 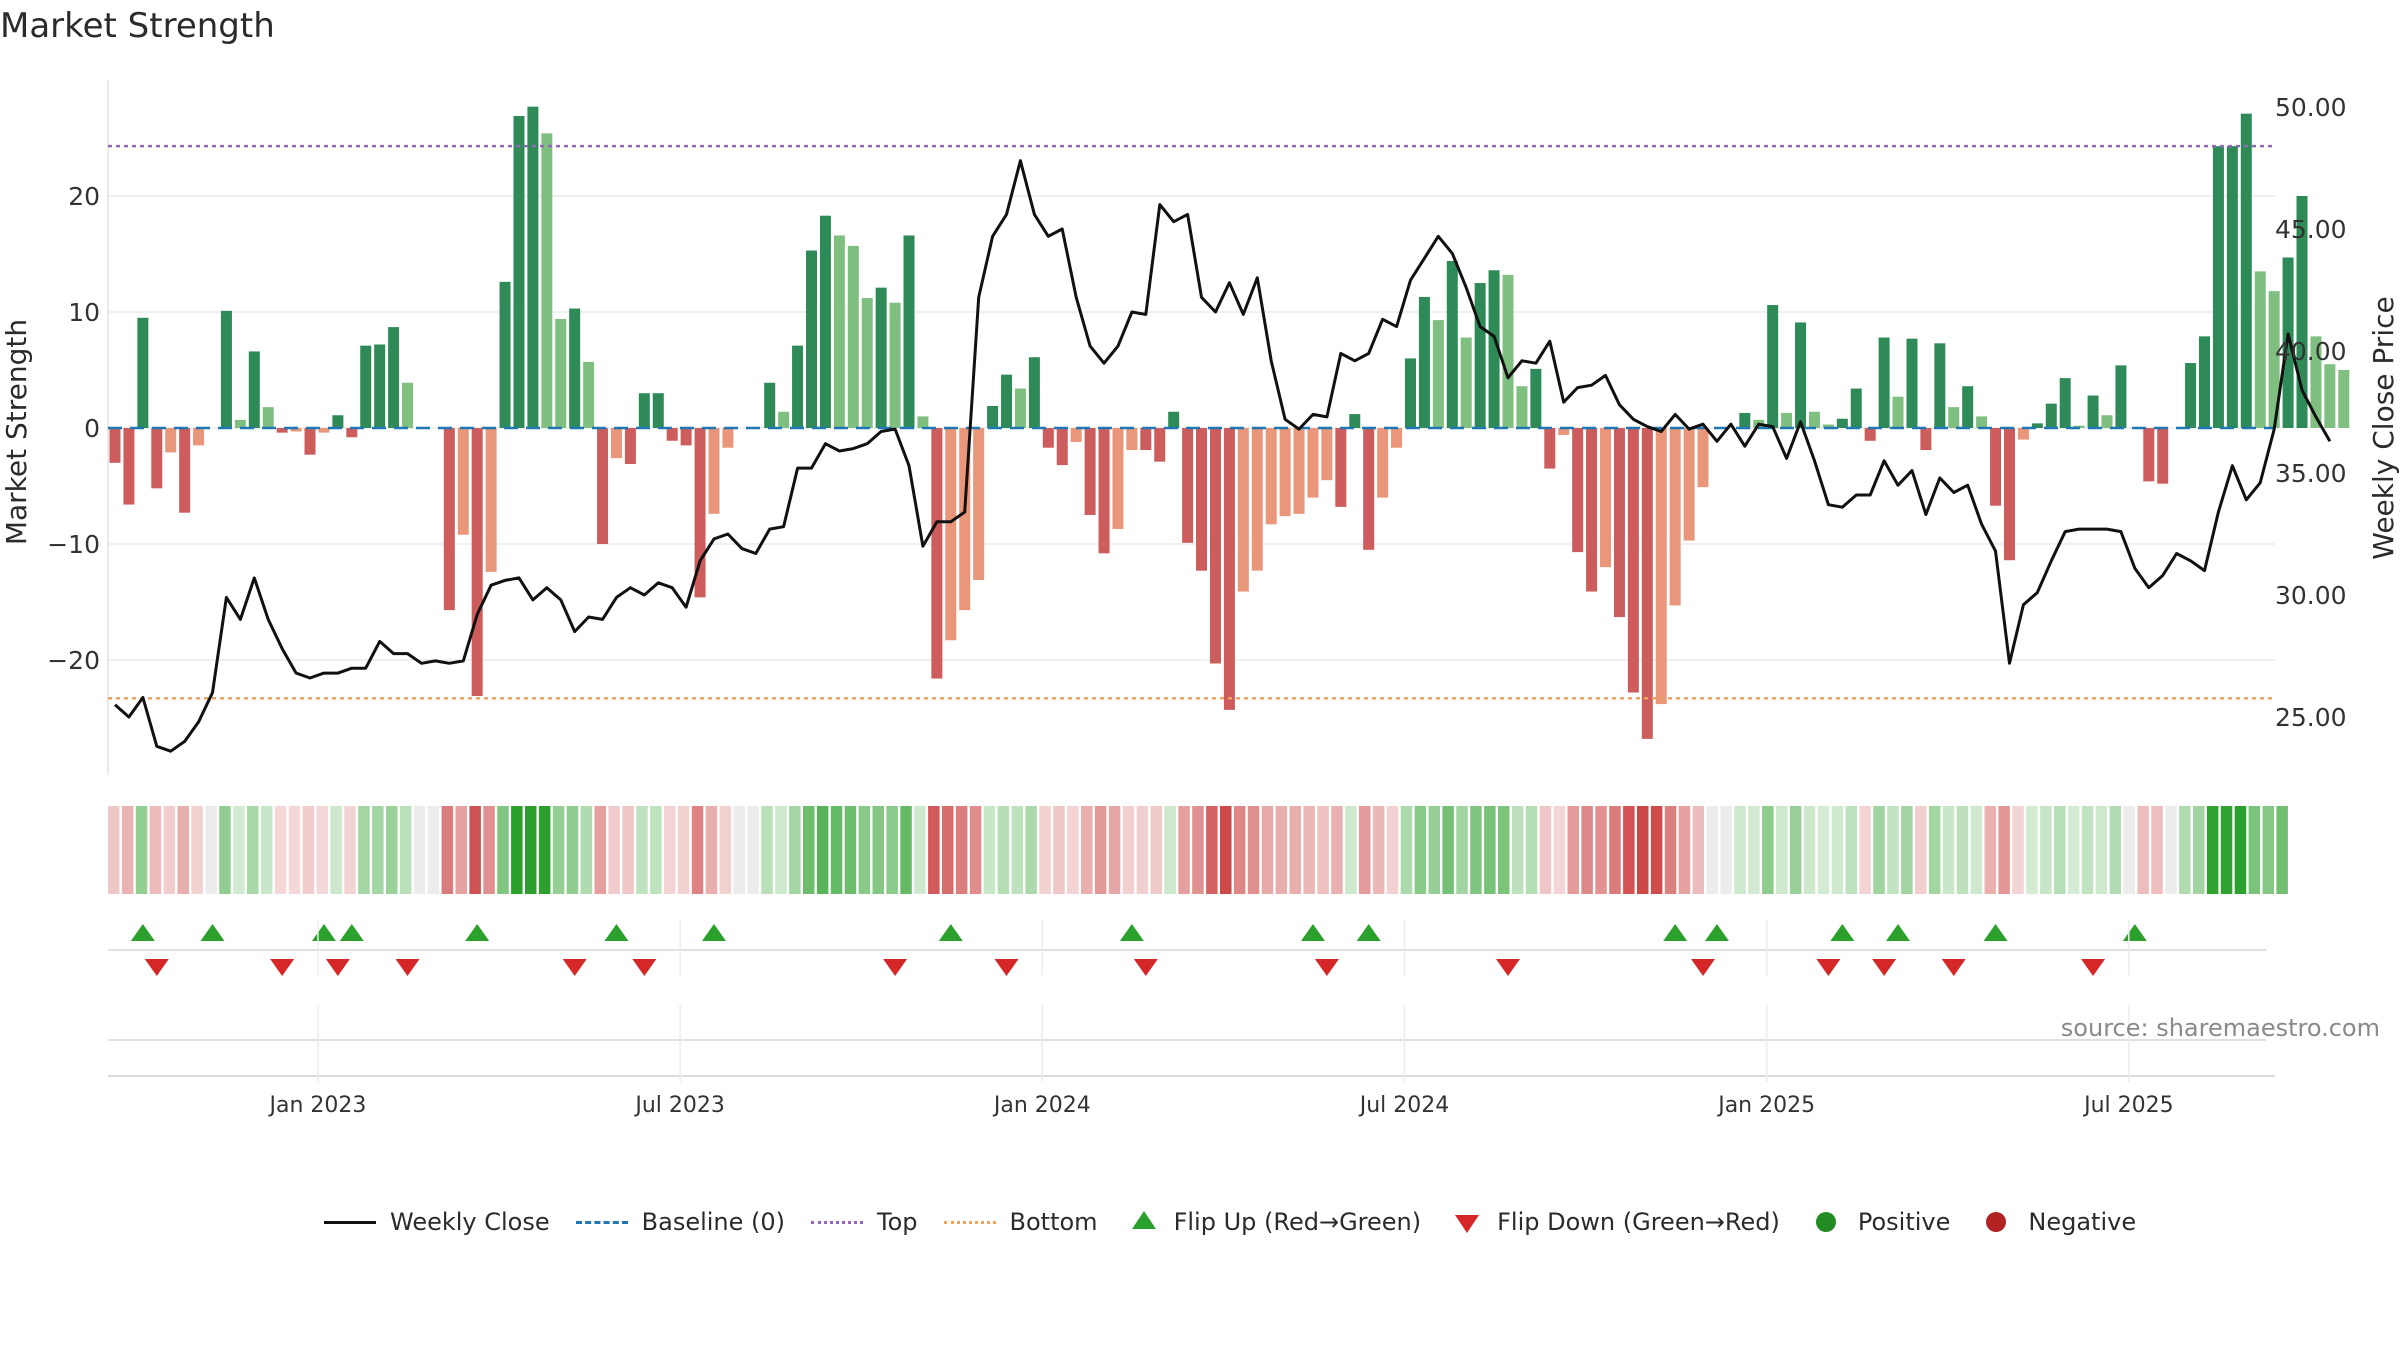 I want to click on top-swatch, so click(x=837, y=1222).